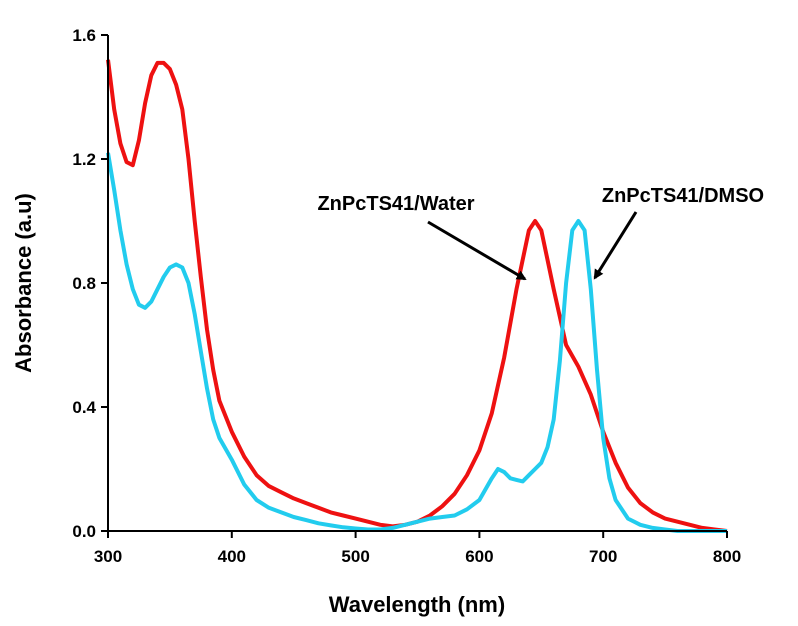  What do you see at coordinates (395, 204) in the screenshot?
I see `annotation-water-label: ZnPcTS41/Water` at bounding box center [395, 204].